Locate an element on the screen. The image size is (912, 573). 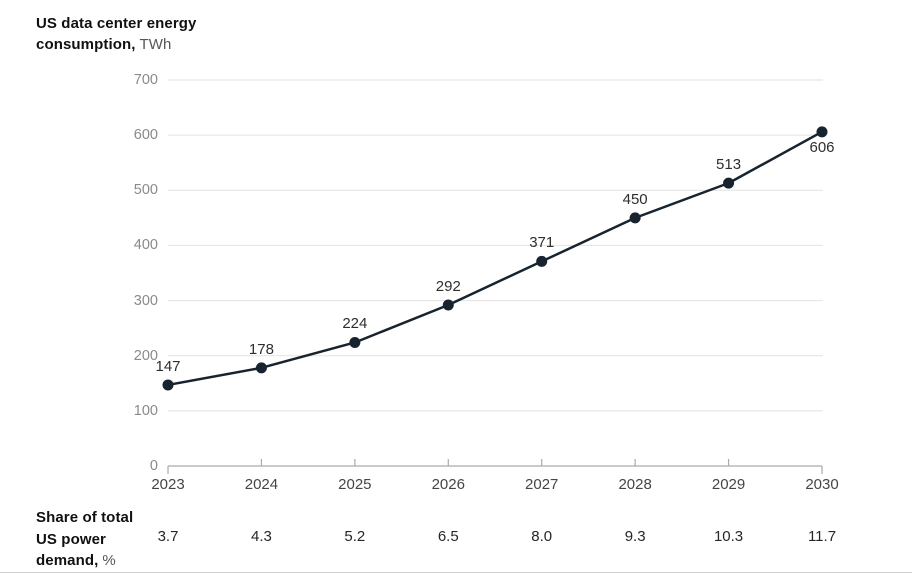
chart-title-text: US data center energy consumption, is located at coordinates (116, 34).